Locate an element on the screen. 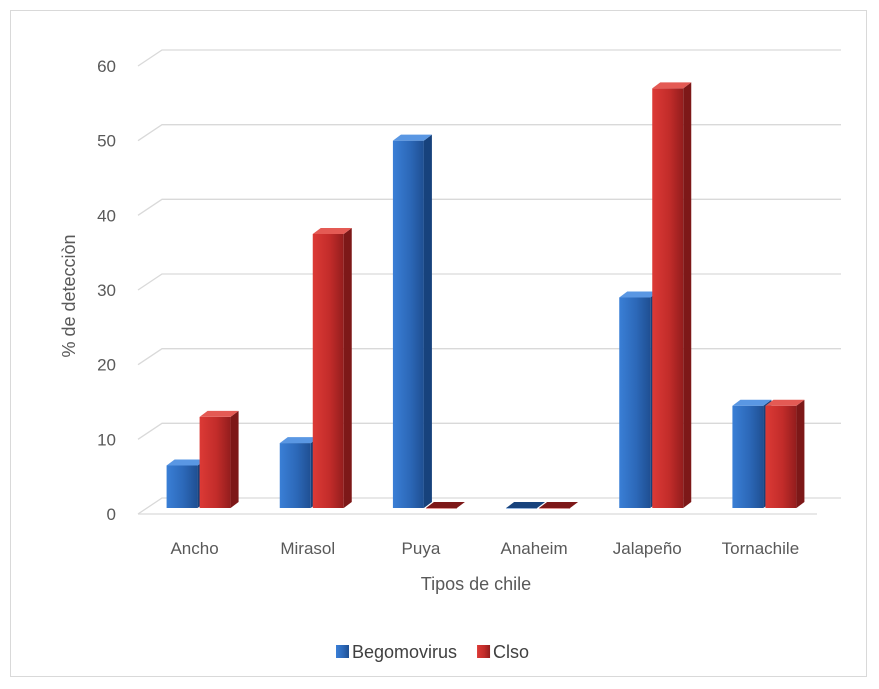 The image size is (879, 689). bar-clso-tornachile is located at coordinates (785, 453).